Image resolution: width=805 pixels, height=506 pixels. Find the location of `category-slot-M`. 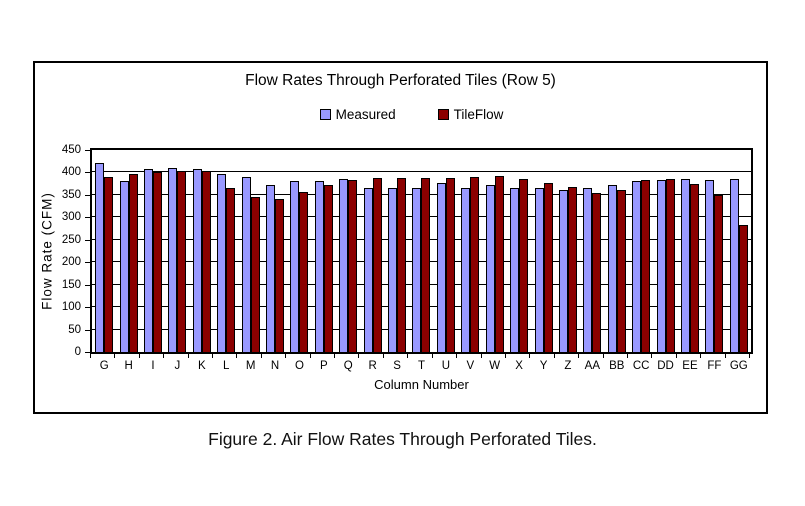

category-slot-M is located at coordinates (250, 251).